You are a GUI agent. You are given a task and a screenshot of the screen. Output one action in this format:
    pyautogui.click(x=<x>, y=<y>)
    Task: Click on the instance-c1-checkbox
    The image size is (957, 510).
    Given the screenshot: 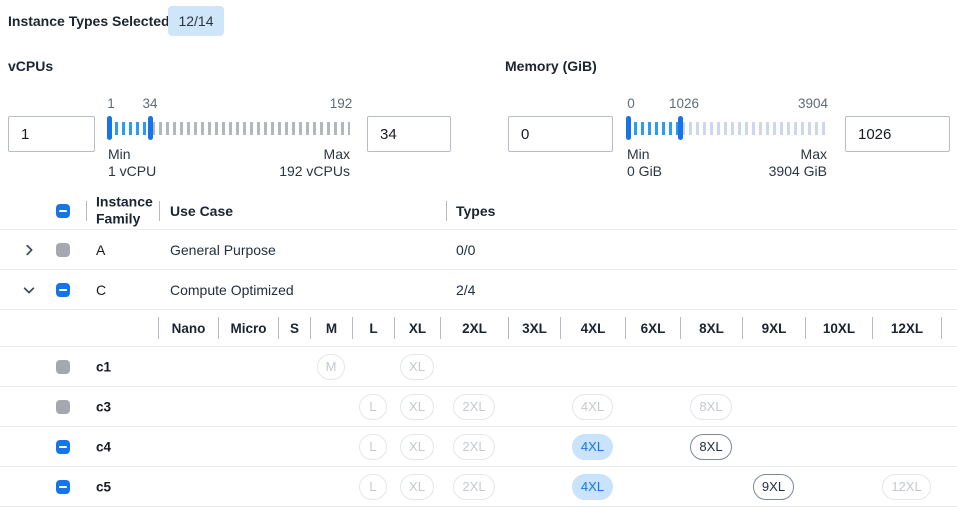 What is the action you would take?
    pyautogui.click(x=63, y=366)
    